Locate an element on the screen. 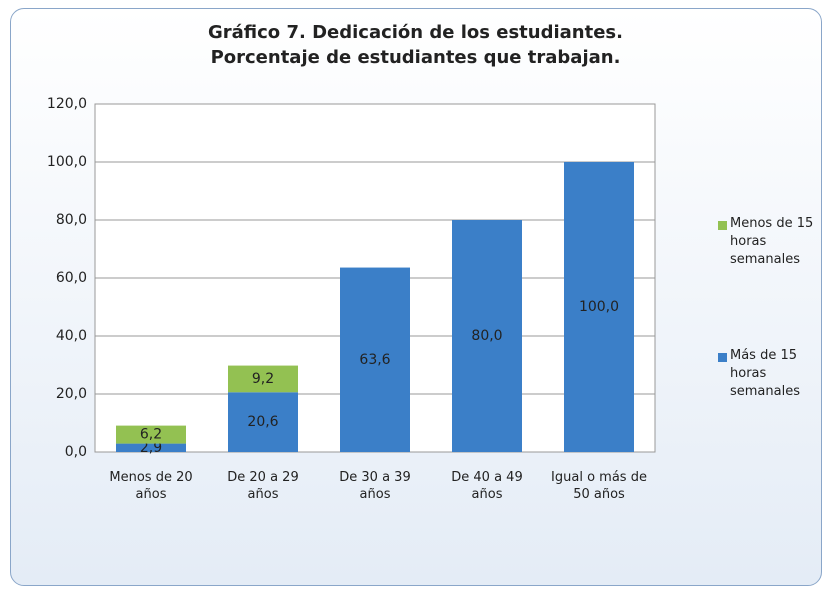 The image size is (831, 594). y-tick-label: 60,0 is located at coordinates (71, 278).